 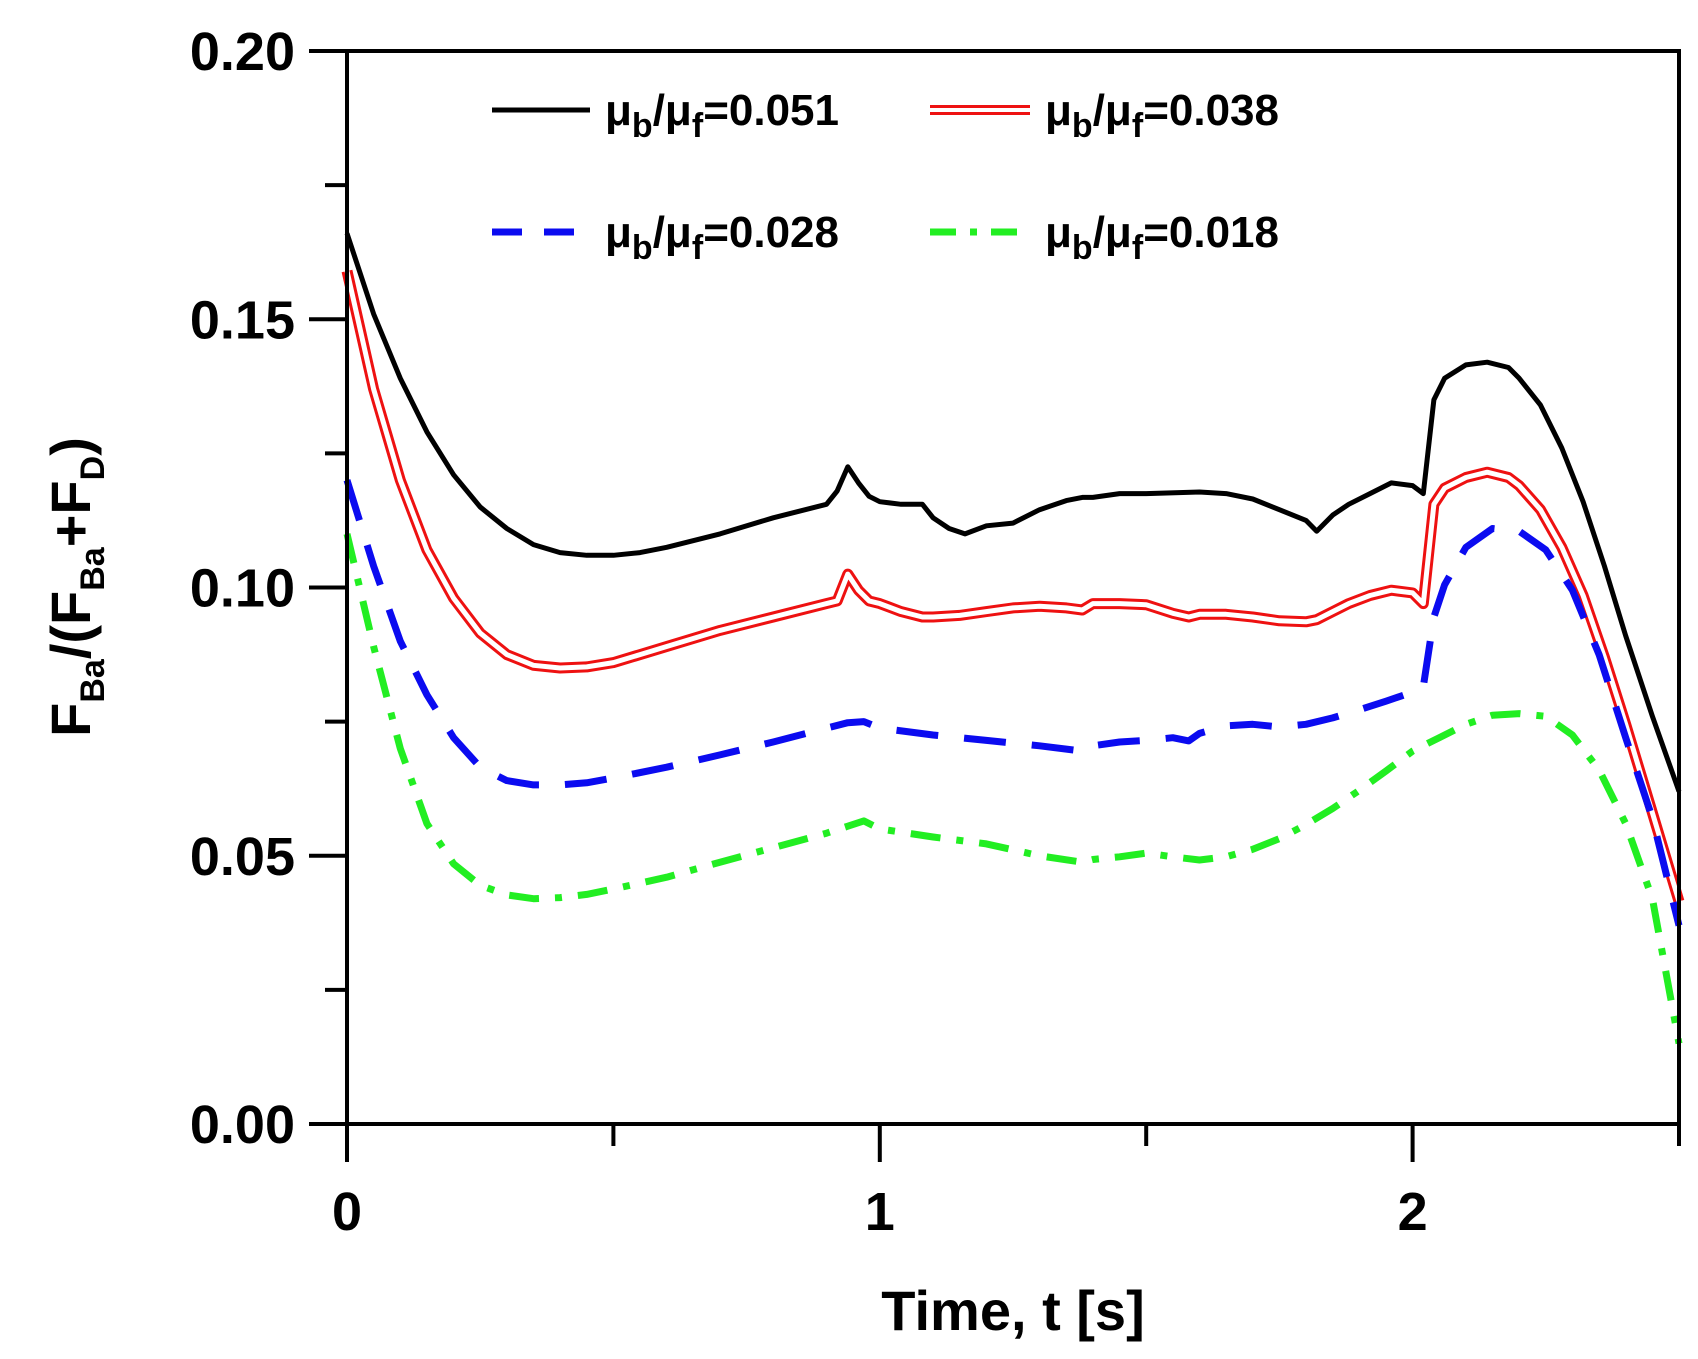 What do you see at coordinates (1162, 237) in the screenshot?
I see `svg-text: μb/μf=0.018` at bounding box center [1162, 237].